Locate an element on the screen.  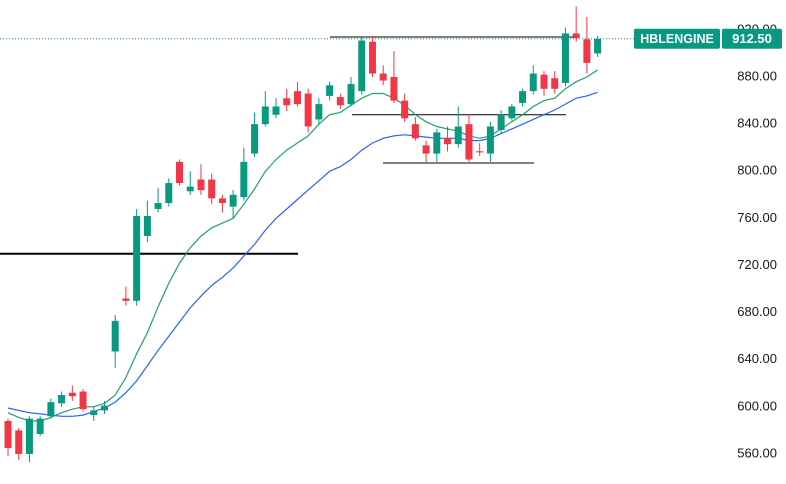
y-tick-label: 880.00 is located at coordinates (757, 75).